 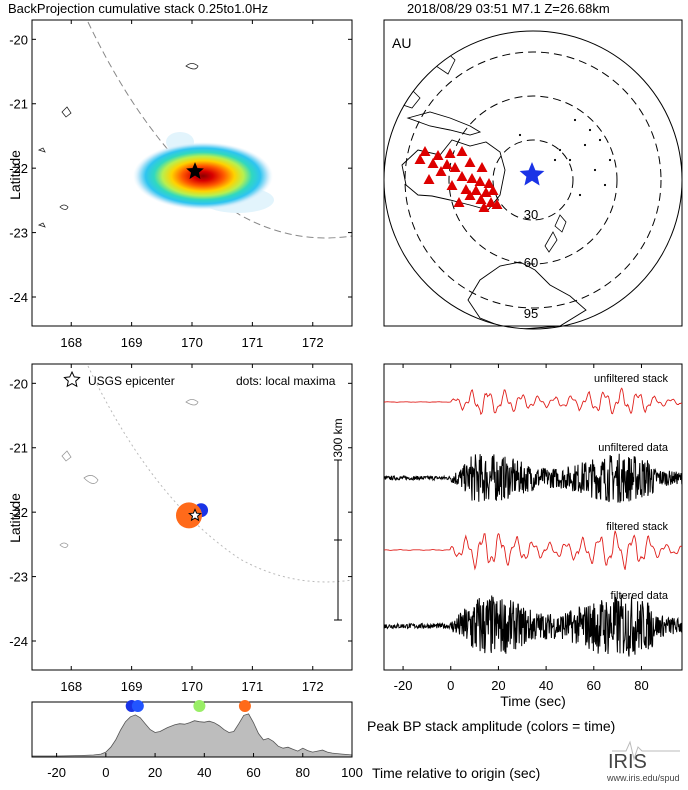 What do you see at coordinates (444, 123) in the screenshot?
I see `new-guinea-coastline` at bounding box center [444, 123].